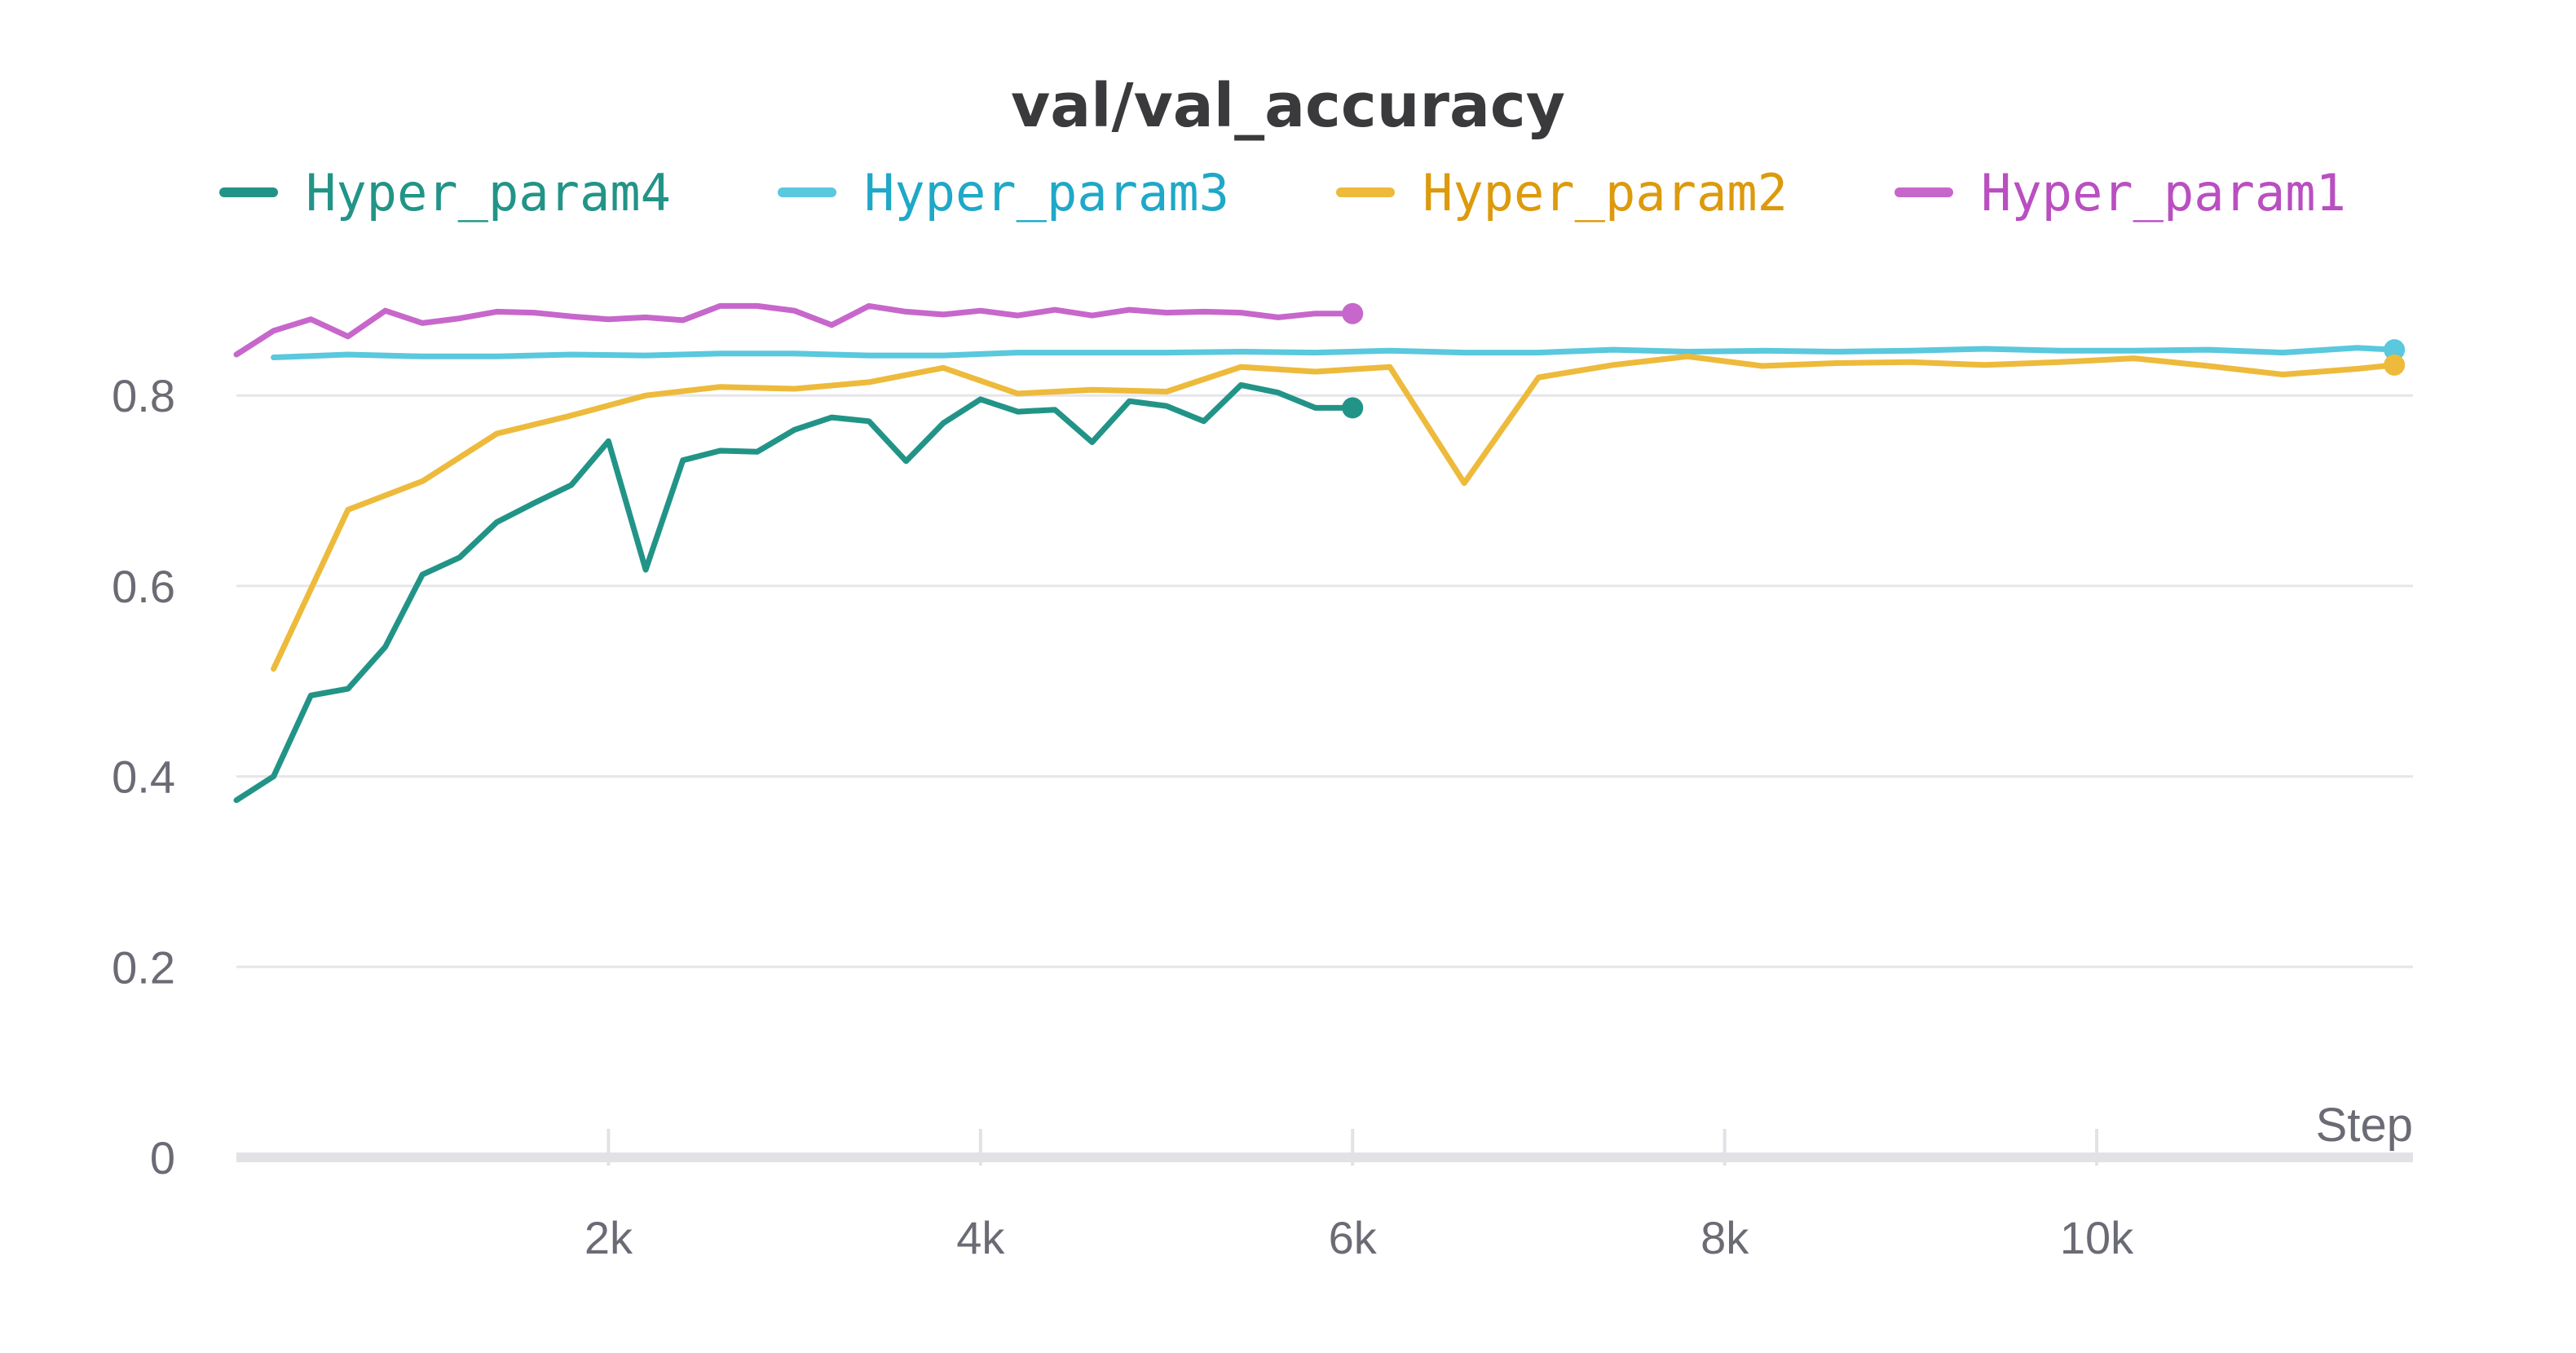 Image resolution: width=2576 pixels, height=1353 pixels. Describe the element at coordinates (2097, 1237) in the screenshot. I see `x-tick-label: 10k` at that location.